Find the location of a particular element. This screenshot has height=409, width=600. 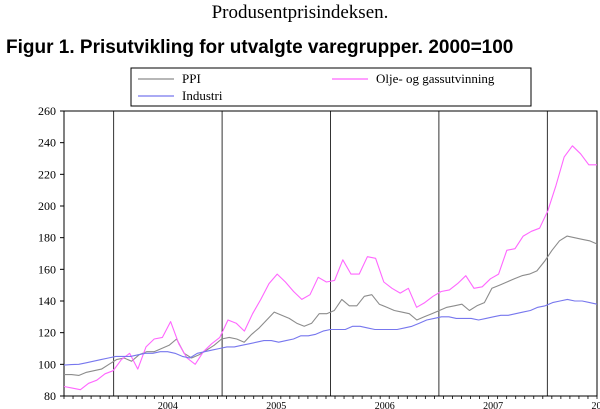

legend: PPI Olje- og gassutvinning Industri is located at coordinates (331, 87).